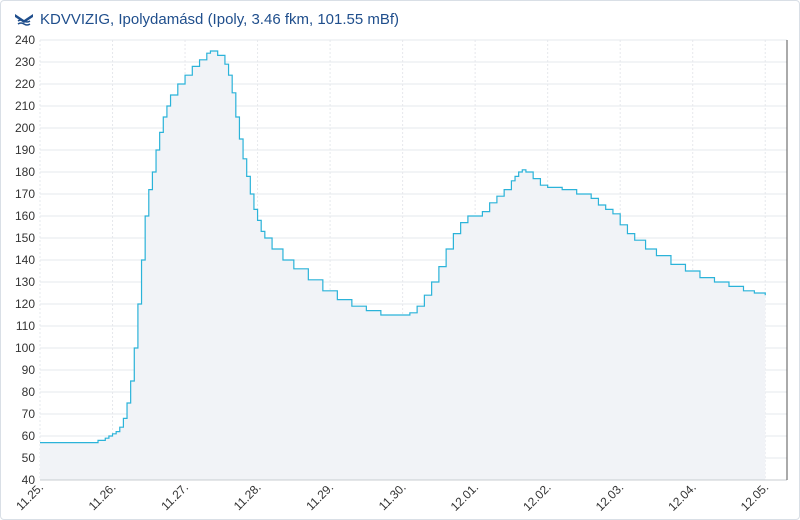 This screenshot has height=520, width=800. What do you see at coordinates (29, 414) in the screenshot?
I see `y-tick-label: 70` at bounding box center [29, 414].